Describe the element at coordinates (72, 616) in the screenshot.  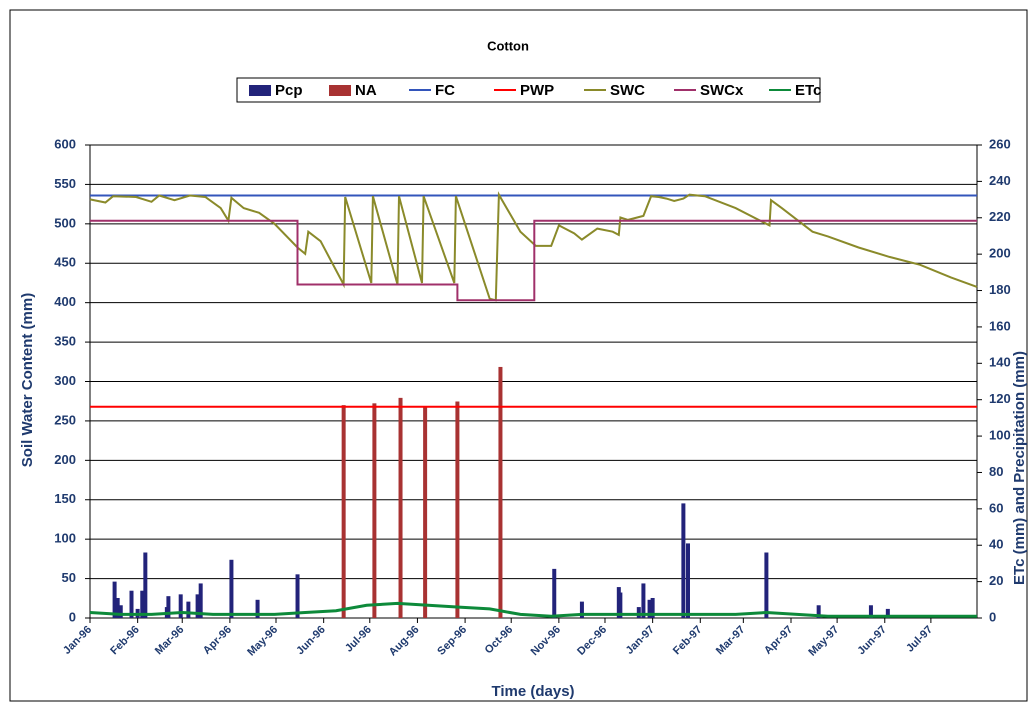
I see `y-tick-label: 0` at that location.